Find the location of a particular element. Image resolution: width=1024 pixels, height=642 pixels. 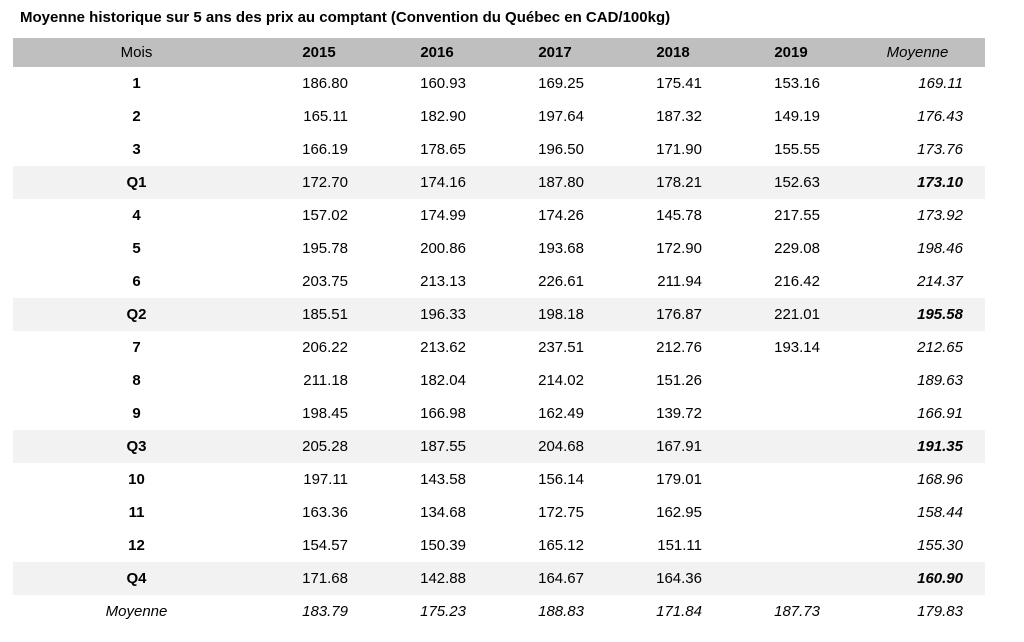

cell: 152.63 is located at coordinates (791, 182).